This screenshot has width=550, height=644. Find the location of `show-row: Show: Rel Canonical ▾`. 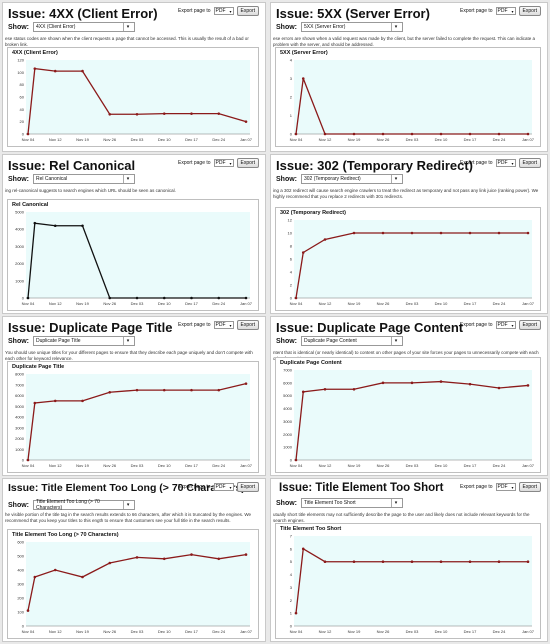

show-row: Show: Rel Canonical ▾ is located at coordinates (71, 179).